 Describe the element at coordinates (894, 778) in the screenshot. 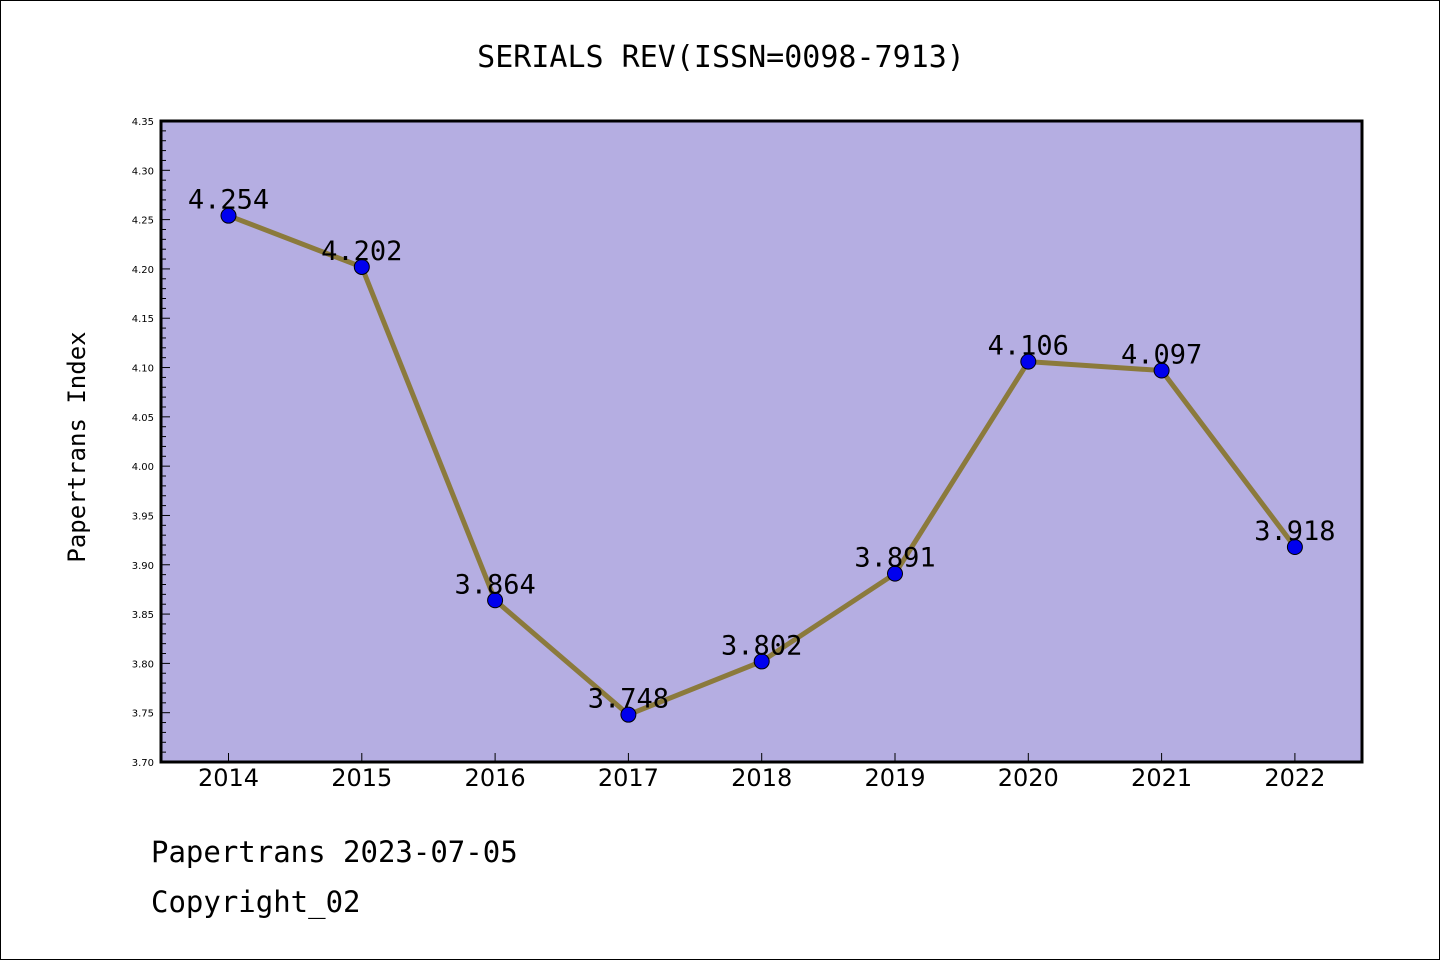

I see `x-tick-label: 2019` at that location.